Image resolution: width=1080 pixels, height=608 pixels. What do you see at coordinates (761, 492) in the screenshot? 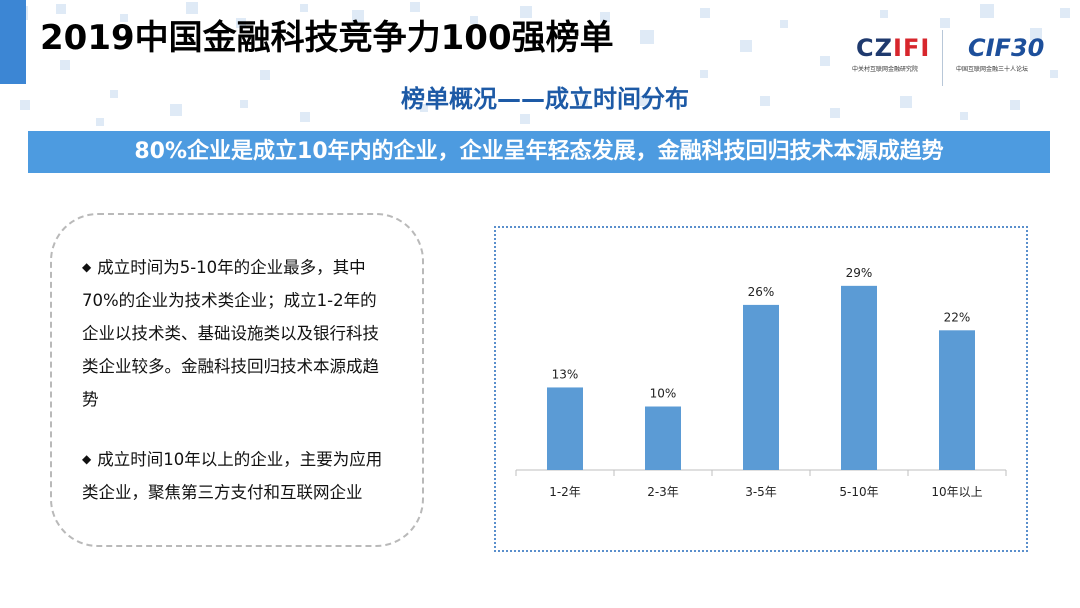
I see `x-tick-label-2: 3-5年` at bounding box center [761, 492].